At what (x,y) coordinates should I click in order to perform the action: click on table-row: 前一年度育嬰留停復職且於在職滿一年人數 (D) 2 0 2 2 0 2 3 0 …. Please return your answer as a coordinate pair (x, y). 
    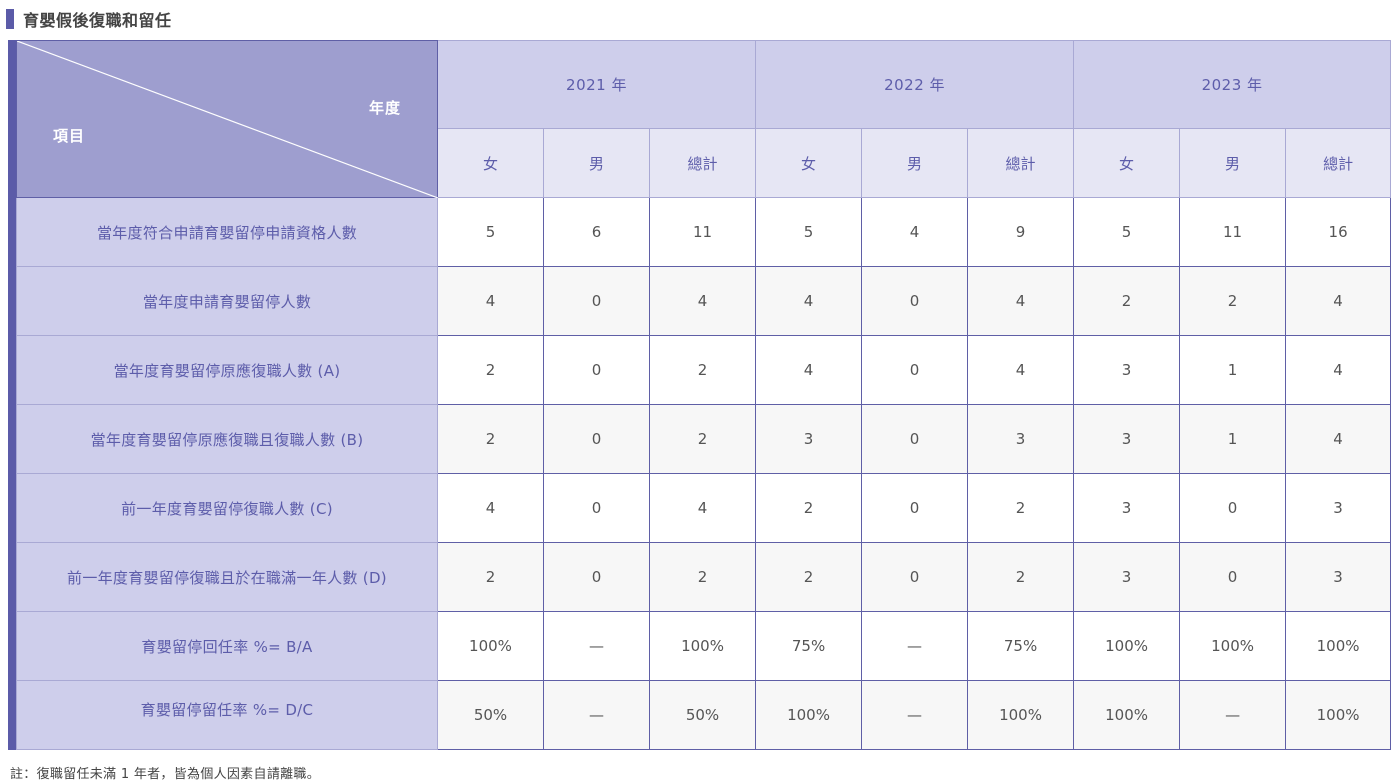
    Looking at the image, I should click on (704, 577).